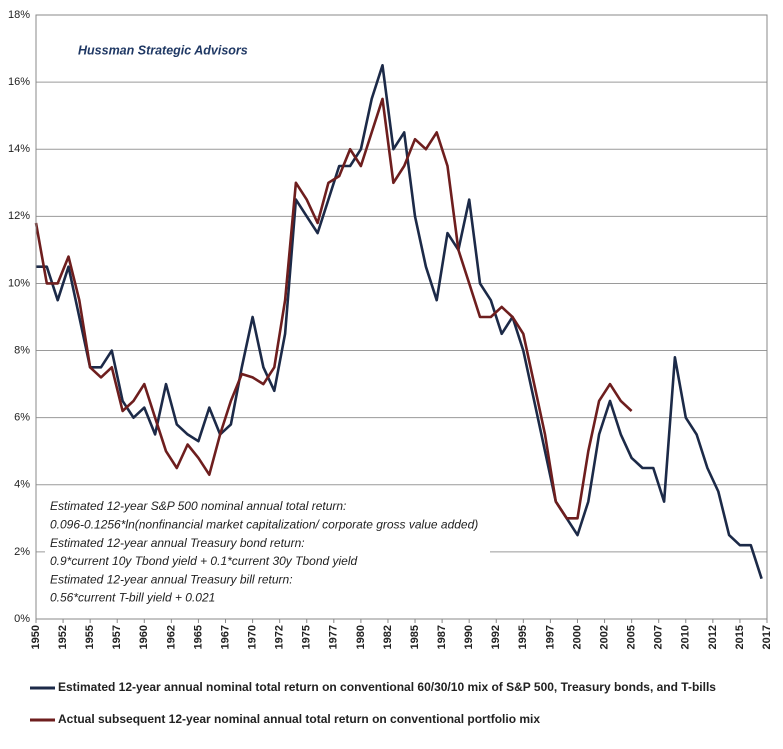 The width and height of the screenshot is (783, 749). What do you see at coordinates (117, 637) in the screenshot?
I see `x-tick-label: 1957` at bounding box center [117, 637].